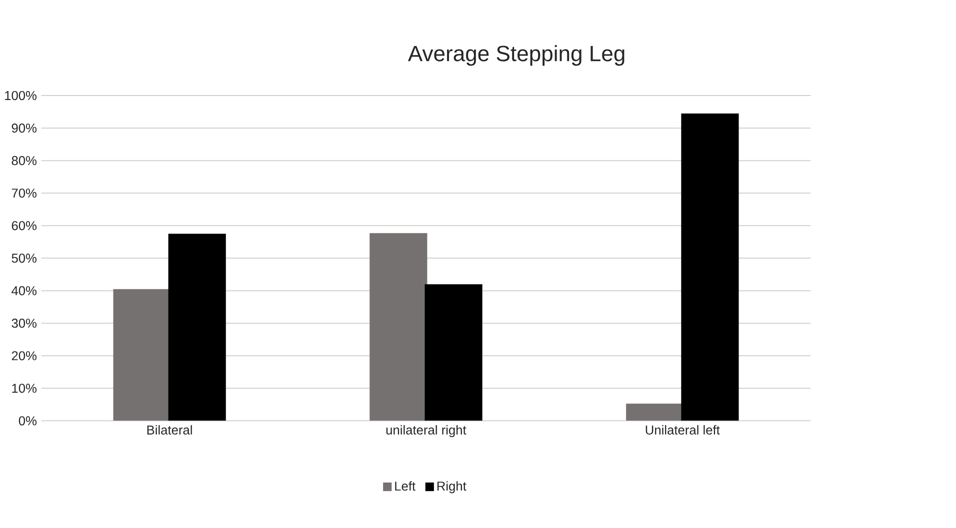  I want to click on x-tick-label: Bilateral, so click(169, 429).